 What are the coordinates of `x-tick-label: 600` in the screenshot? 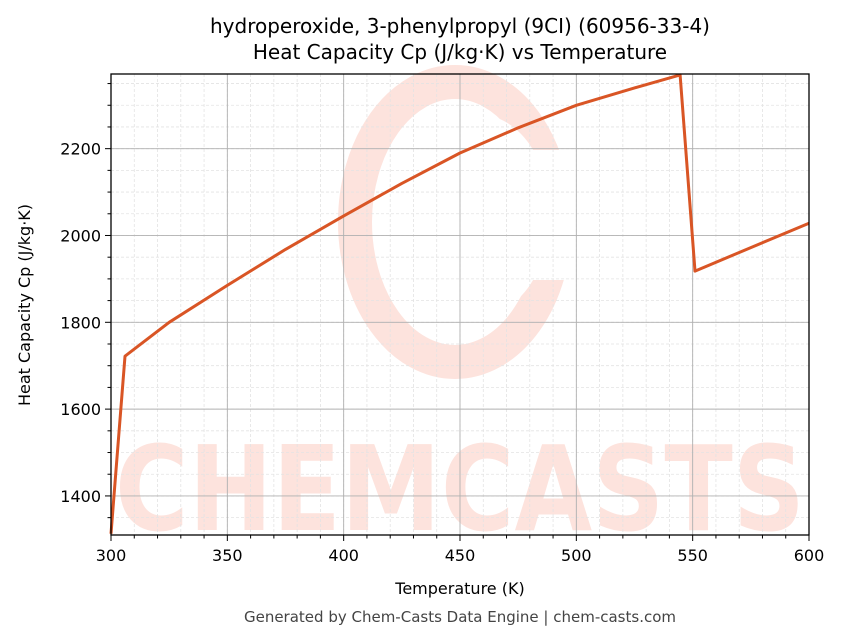 It's located at (809, 555).